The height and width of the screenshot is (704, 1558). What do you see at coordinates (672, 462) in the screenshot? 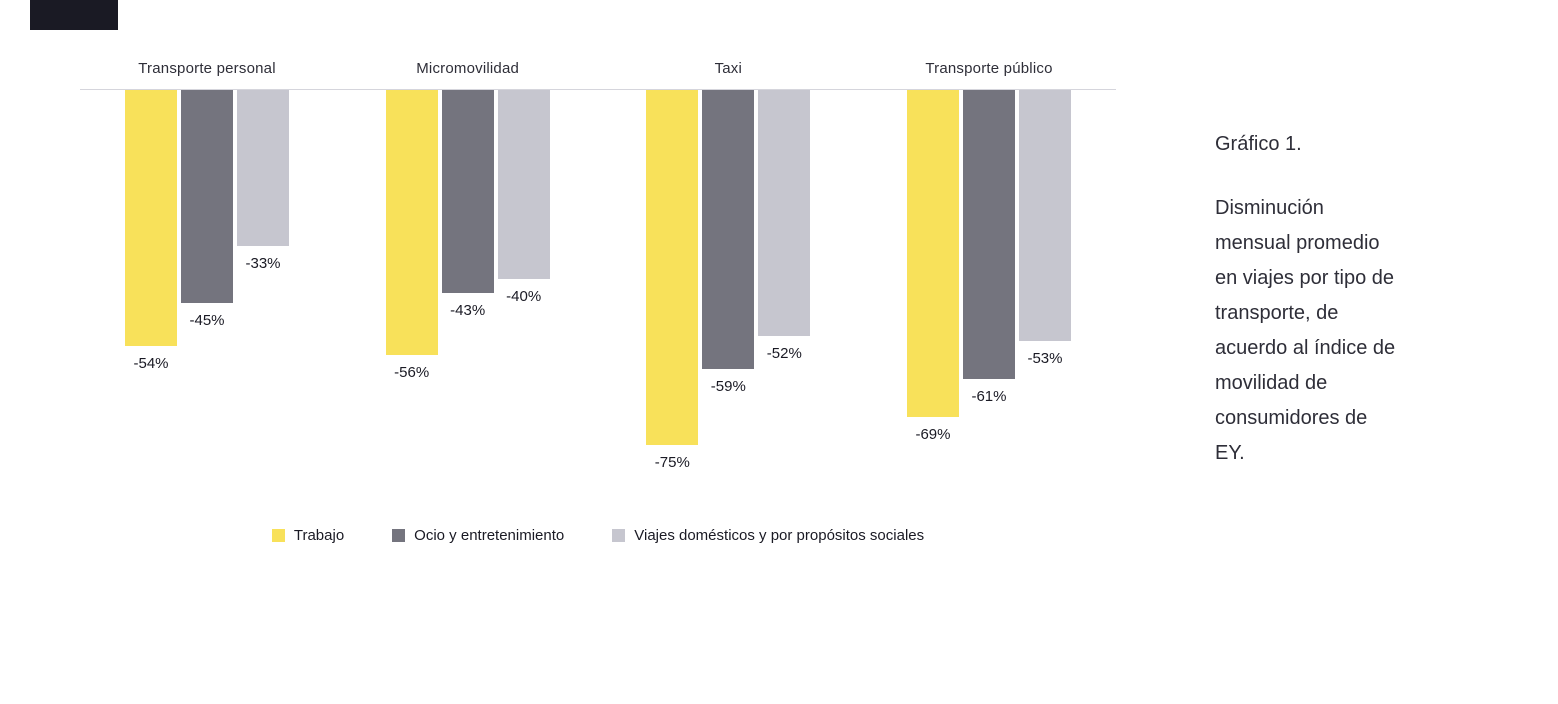
I see `bar-value-label: -75%` at bounding box center [672, 462].